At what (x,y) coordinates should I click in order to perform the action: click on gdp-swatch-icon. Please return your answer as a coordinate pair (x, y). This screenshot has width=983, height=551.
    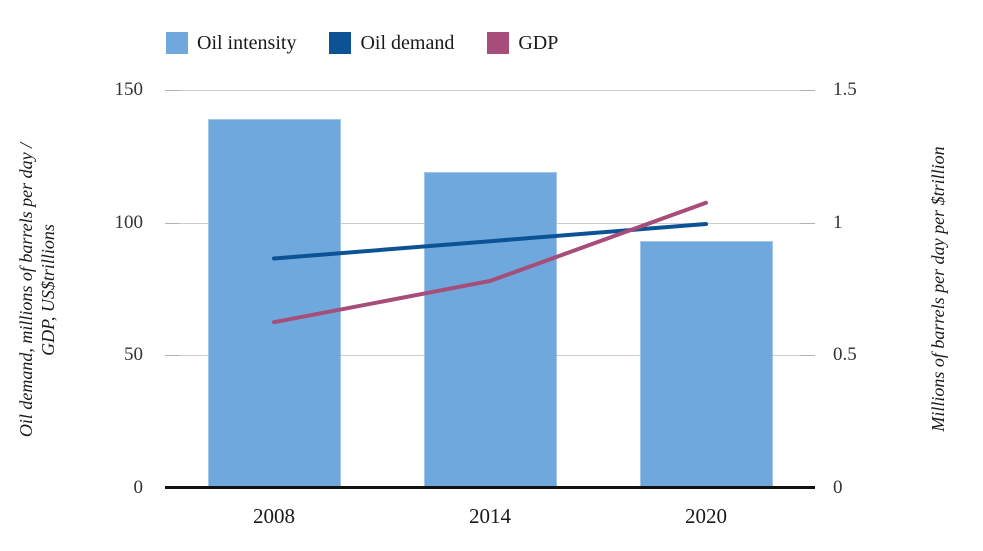
    Looking at the image, I should click on (498, 43).